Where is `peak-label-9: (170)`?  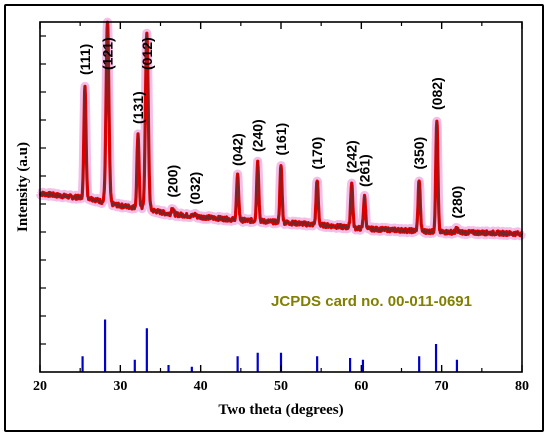
peak-label-9: (170) is located at coordinates (317, 153).